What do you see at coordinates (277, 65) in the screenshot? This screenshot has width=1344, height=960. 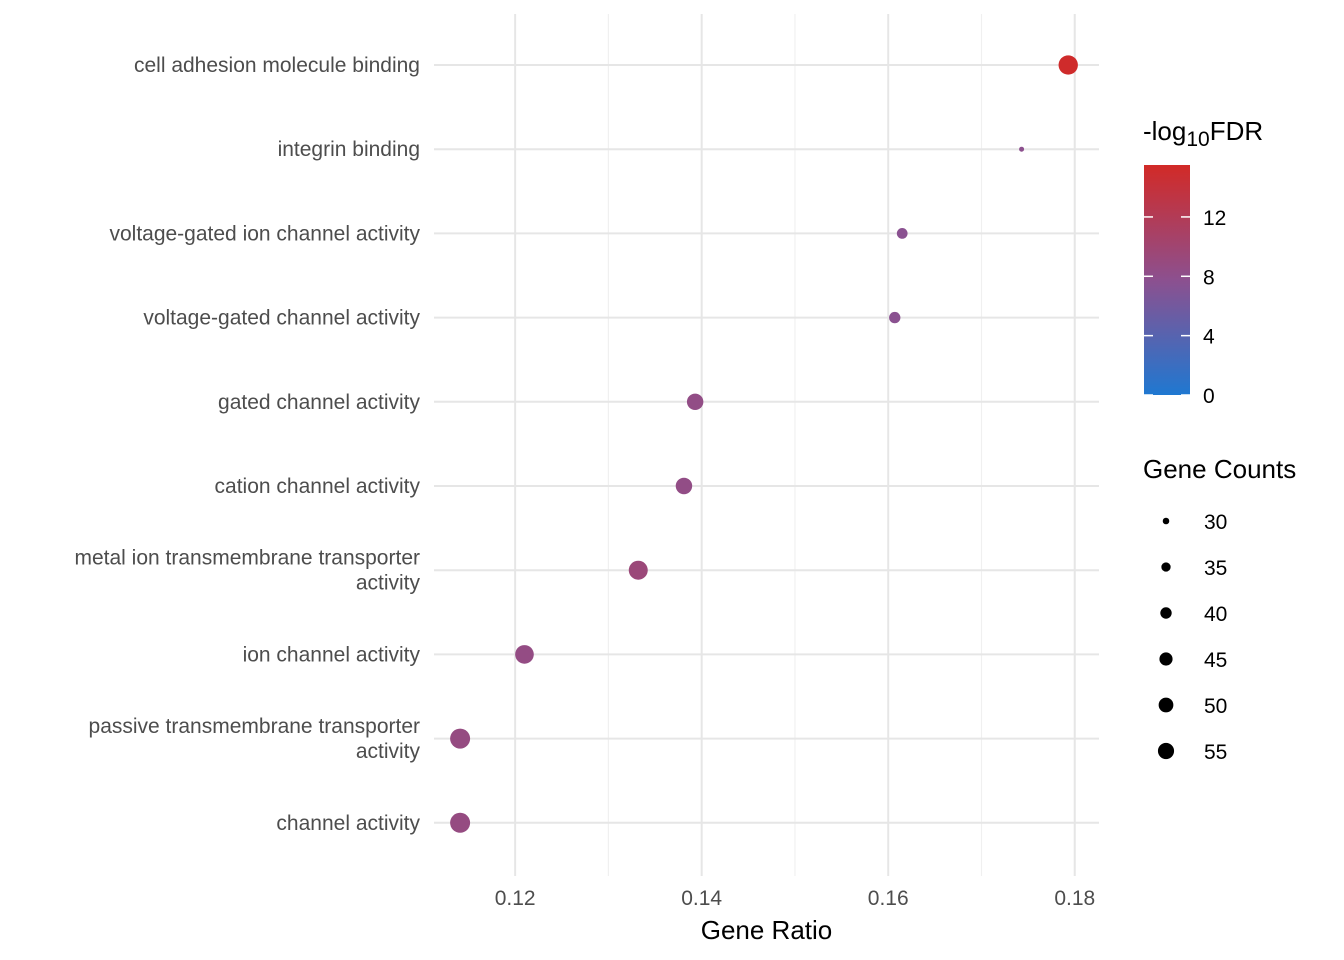 I see `y-tick-label: cell adhesion molecule binding` at bounding box center [277, 65].